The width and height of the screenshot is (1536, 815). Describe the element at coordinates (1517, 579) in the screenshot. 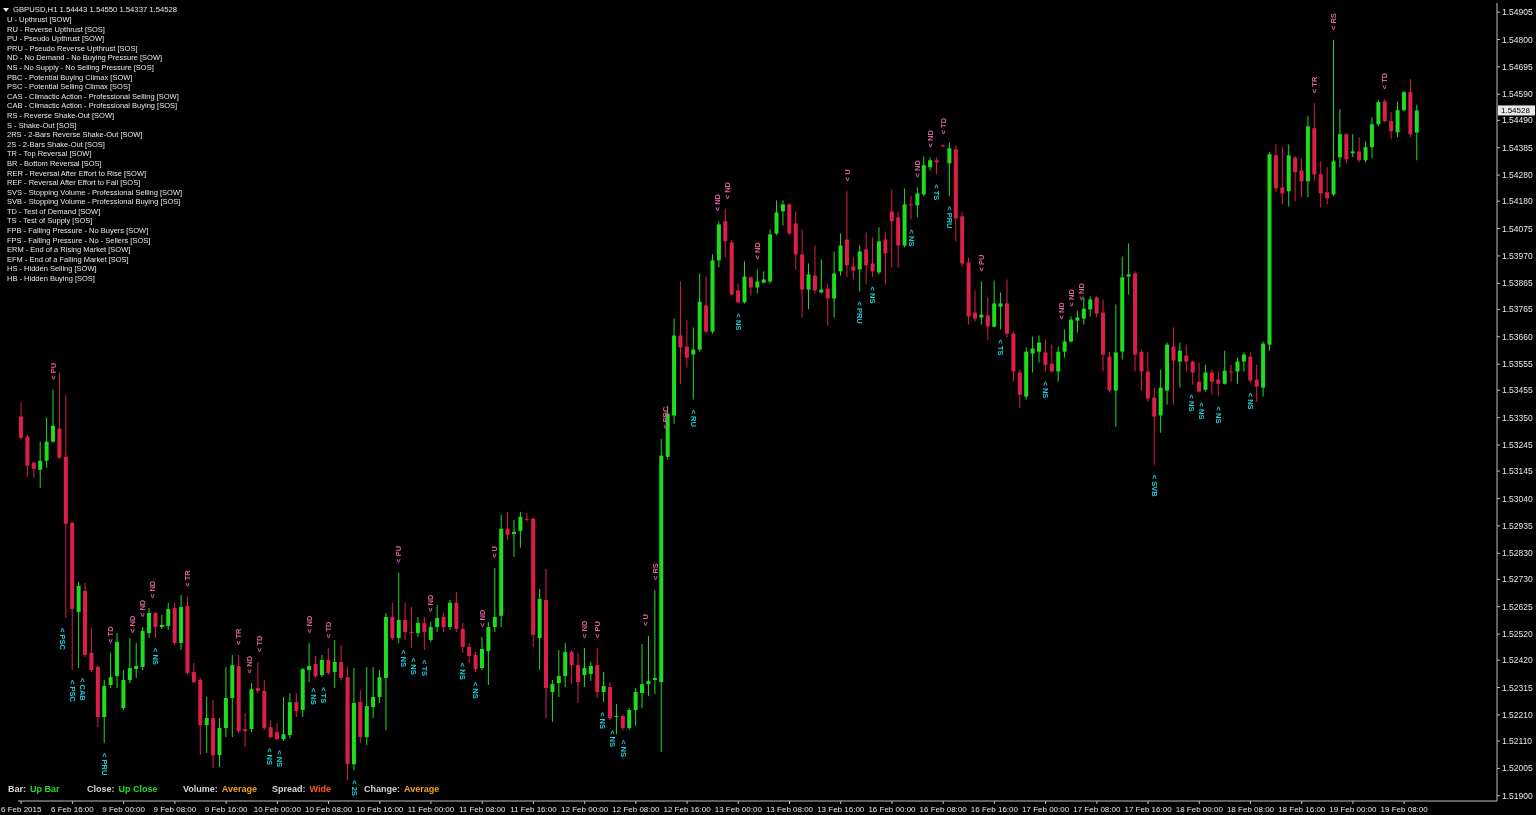

I see `y-tick-label: 1.52730` at that location.